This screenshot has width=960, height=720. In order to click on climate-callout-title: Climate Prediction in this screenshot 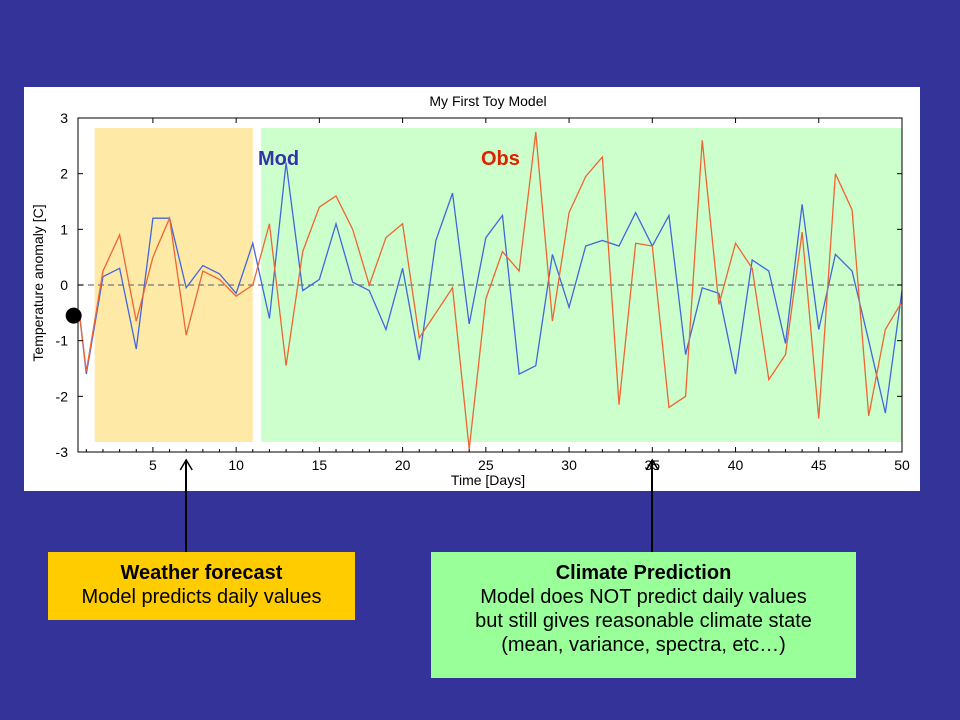, I will do `click(643, 573)`.